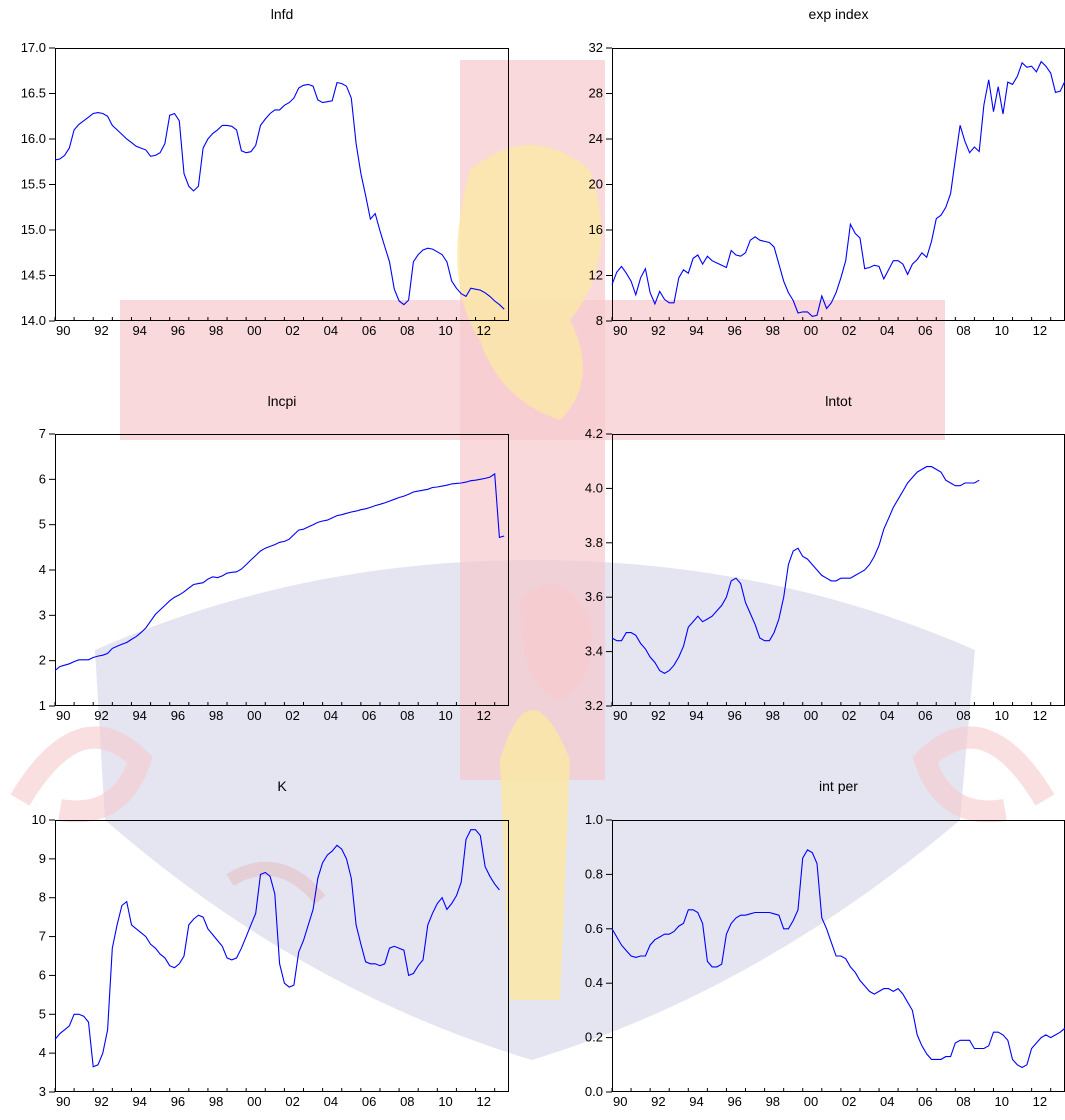  Describe the element at coordinates (838, 786) in the screenshot. I see `chart-title: int per` at that location.